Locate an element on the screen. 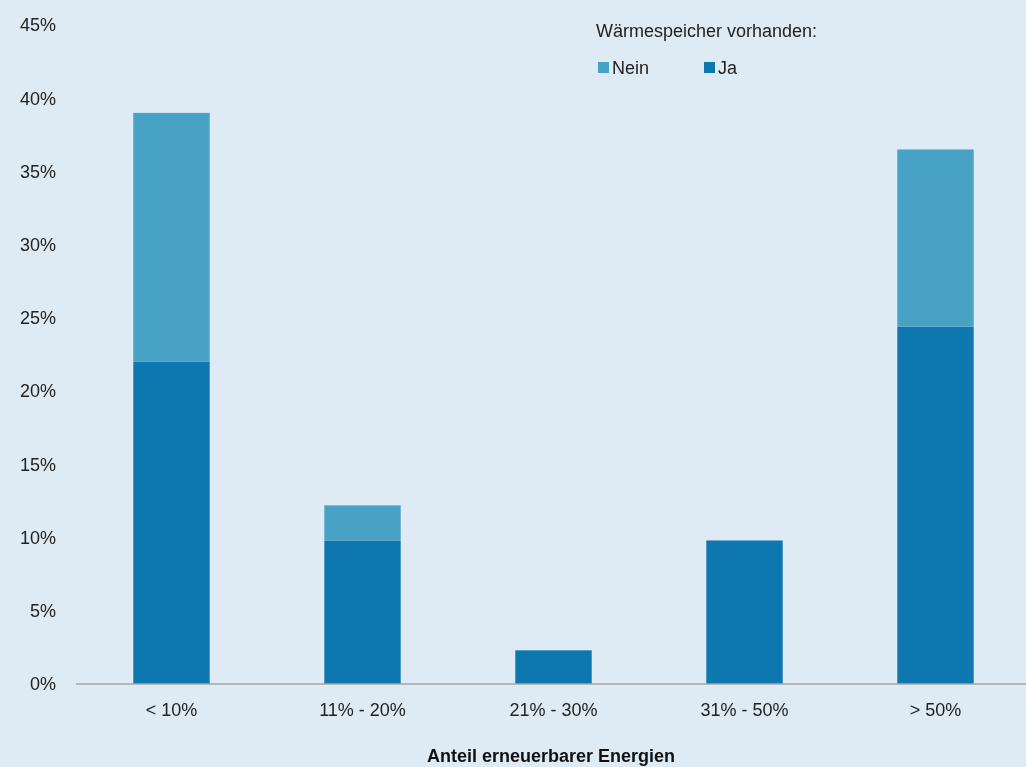 This screenshot has width=1026, height=767. x-tick-label: 31% - 50% is located at coordinates (744, 710).